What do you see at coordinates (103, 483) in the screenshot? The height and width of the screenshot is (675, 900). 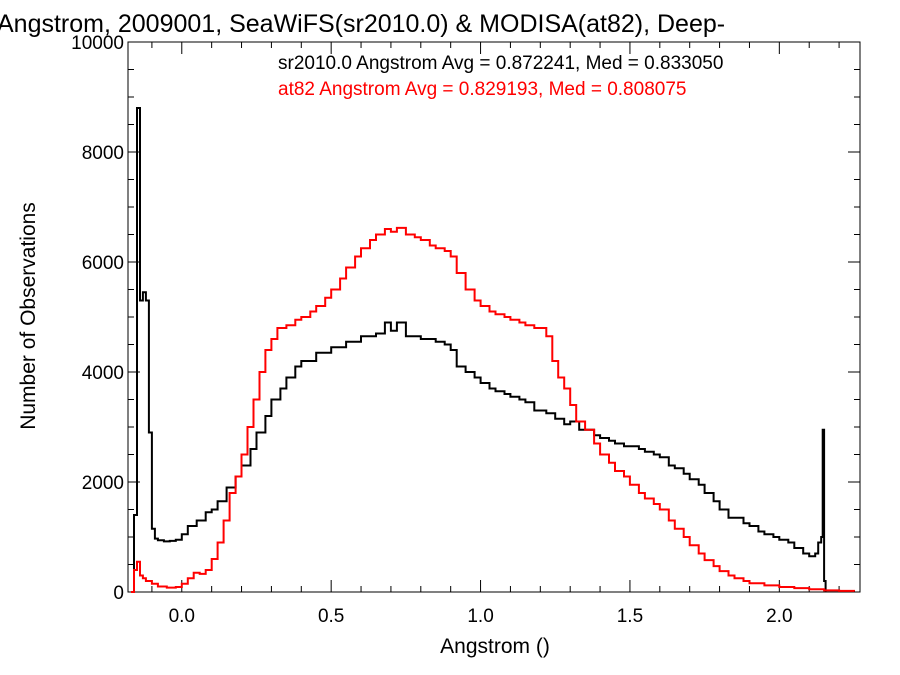 I see `y-tick-label: 2000` at bounding box center [103, 483].